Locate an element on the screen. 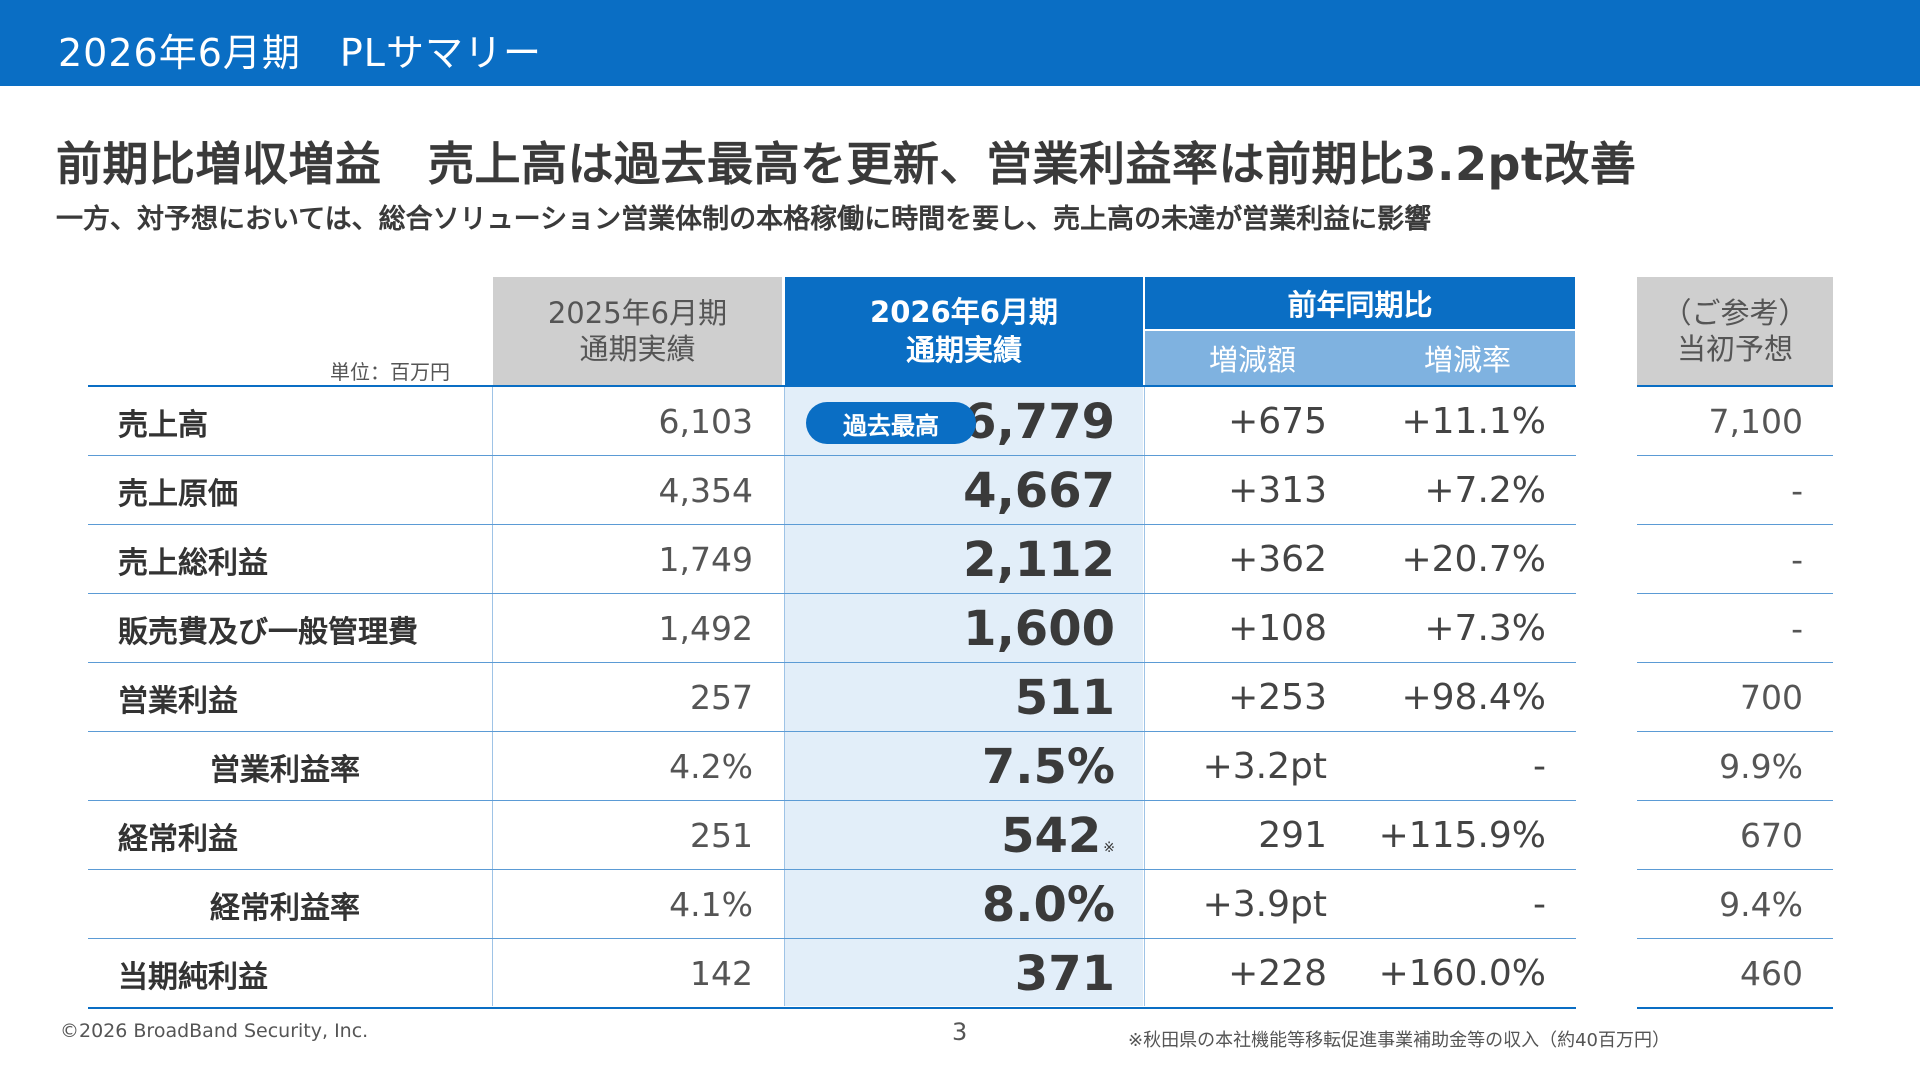 The height and width of the screenshot is (1080, 1920). yoy-diff-value: +3.2pt is located at coordinates (1264, 766).